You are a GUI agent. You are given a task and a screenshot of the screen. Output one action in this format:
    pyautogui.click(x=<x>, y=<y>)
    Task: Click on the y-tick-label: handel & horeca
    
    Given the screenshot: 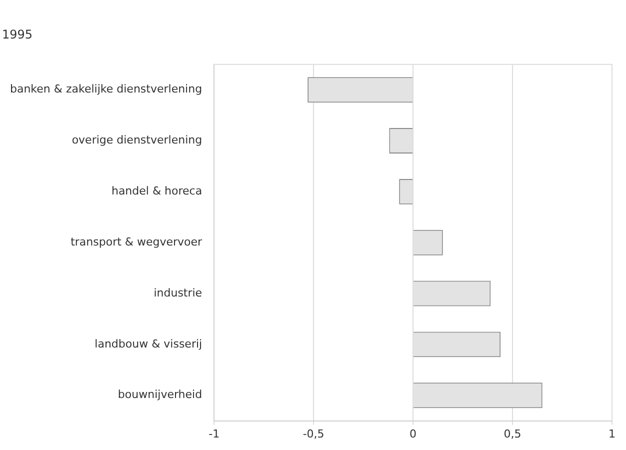 What is the action you would take?
    pyautogui.click(x=156, y=191)
    